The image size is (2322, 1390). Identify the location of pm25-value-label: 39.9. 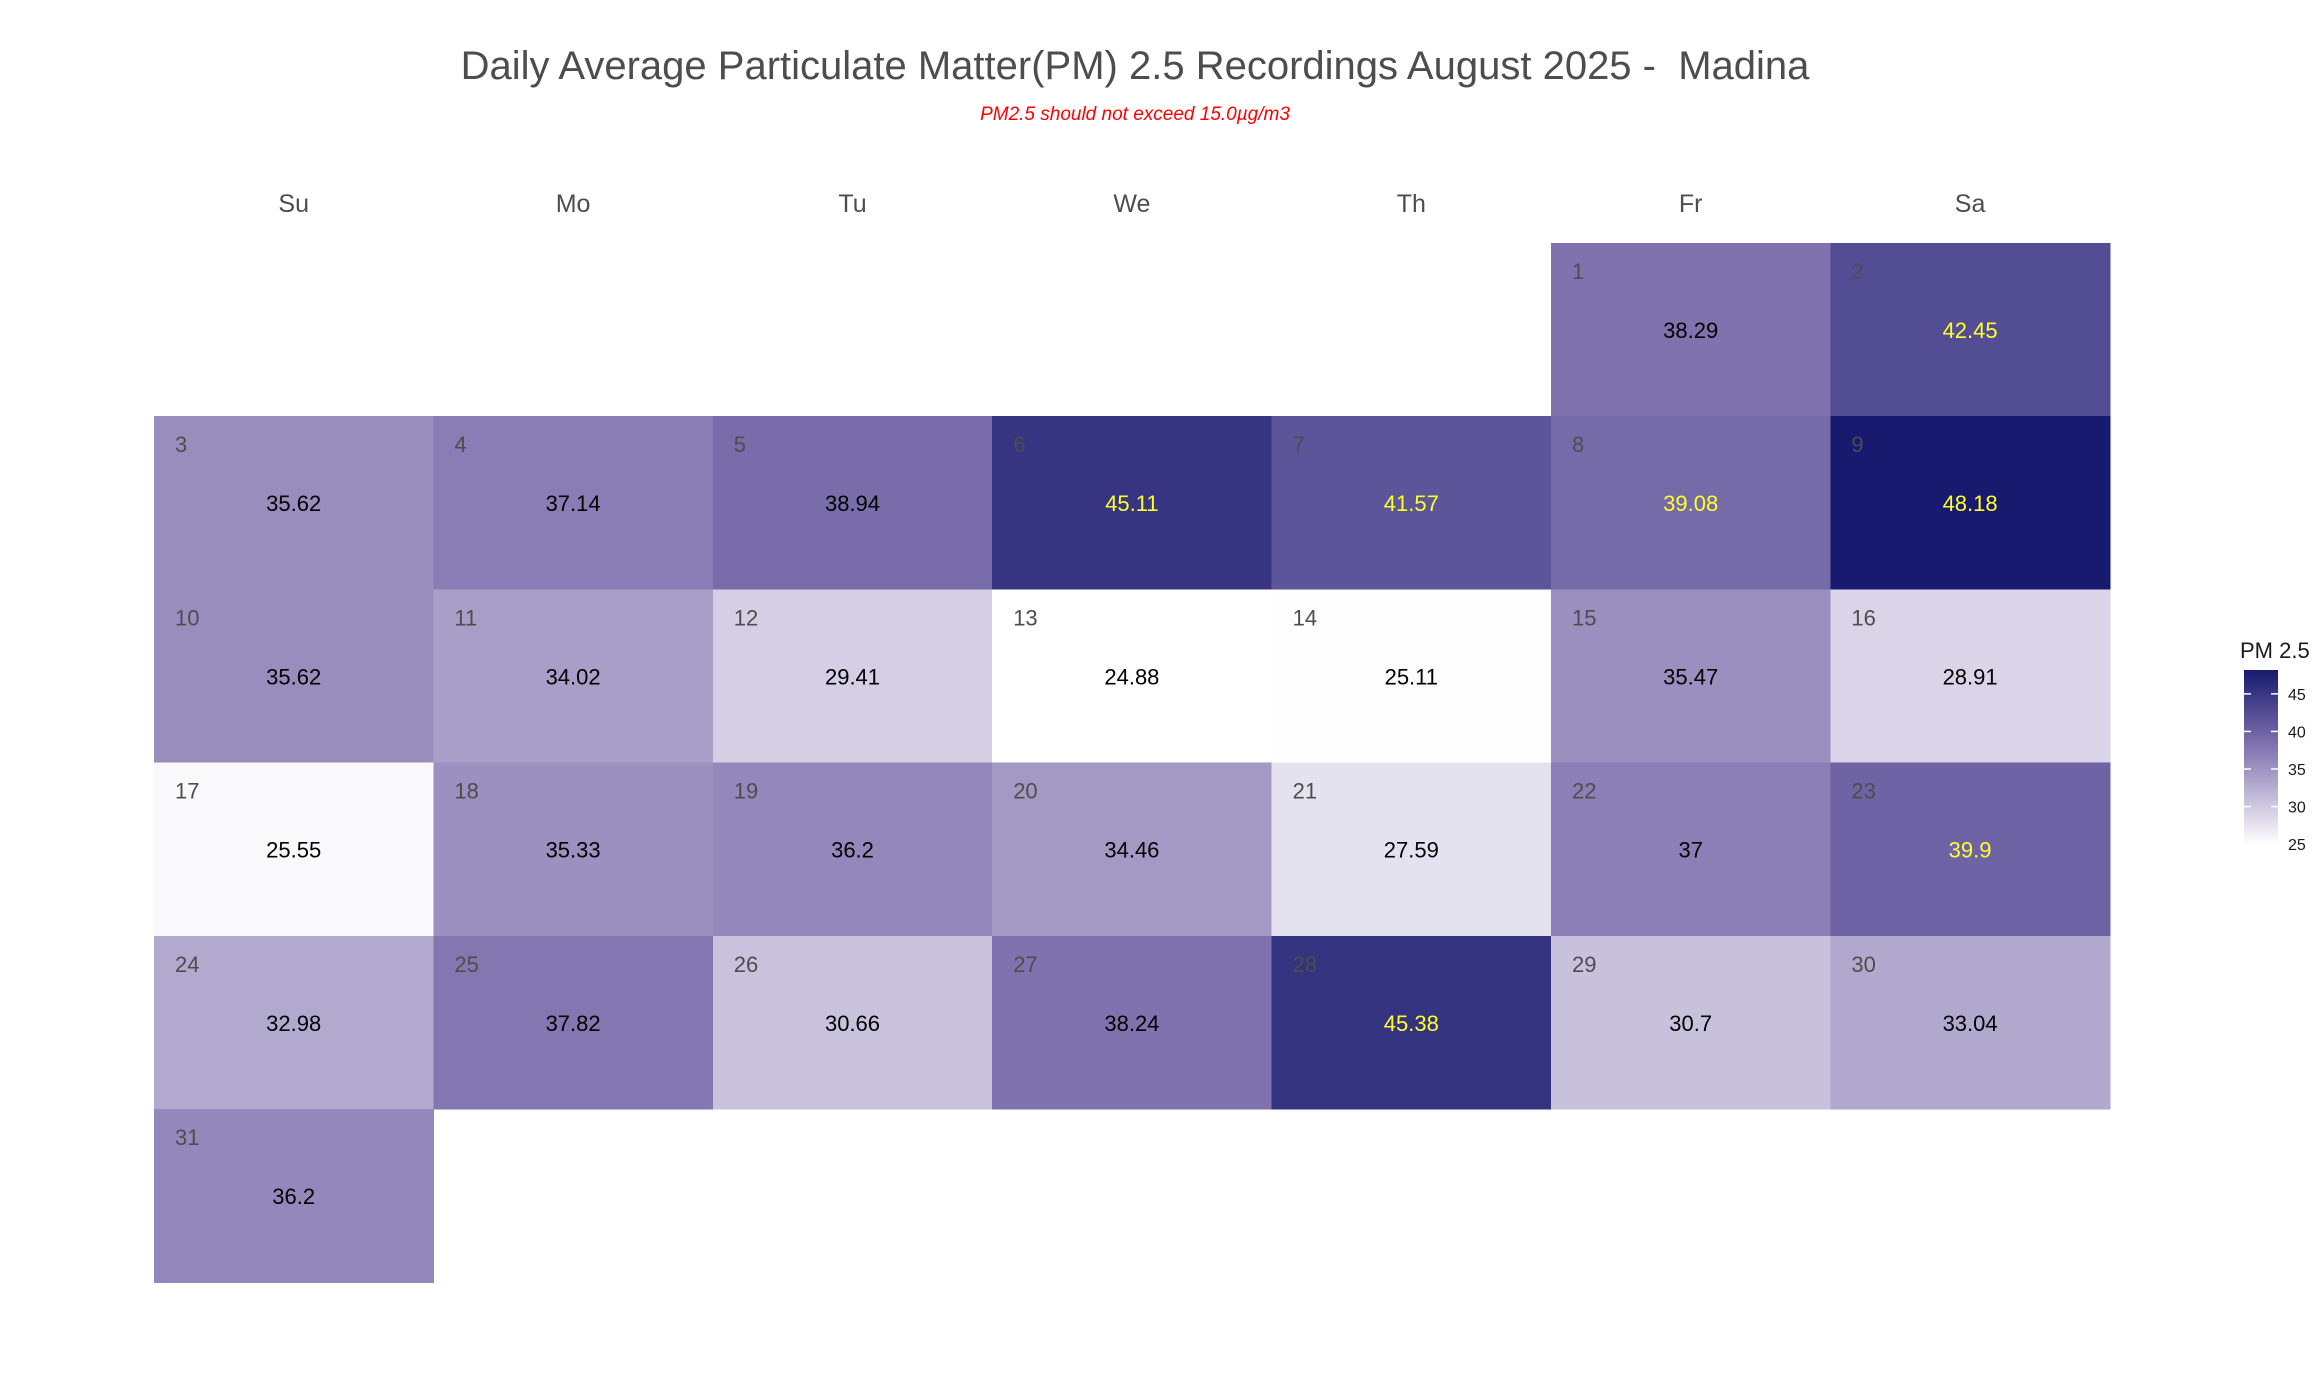
(1970, 850).